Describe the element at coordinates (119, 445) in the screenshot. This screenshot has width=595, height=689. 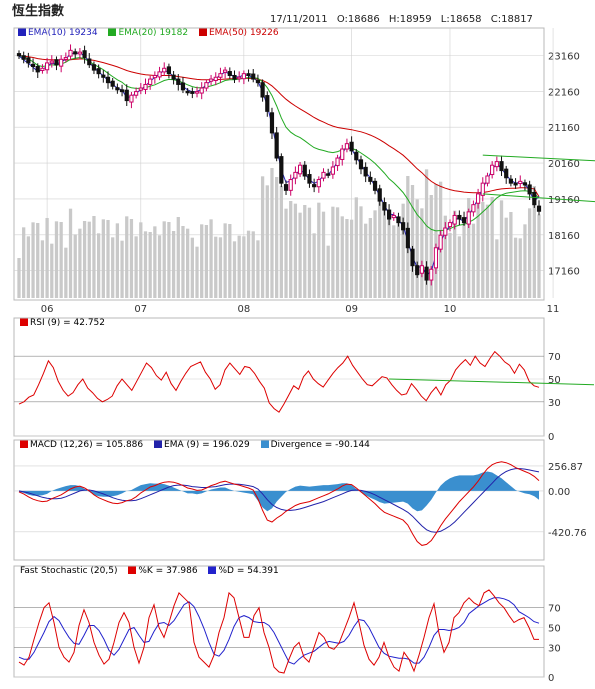
I see `macd-legend-value: = 105.886` at that location.